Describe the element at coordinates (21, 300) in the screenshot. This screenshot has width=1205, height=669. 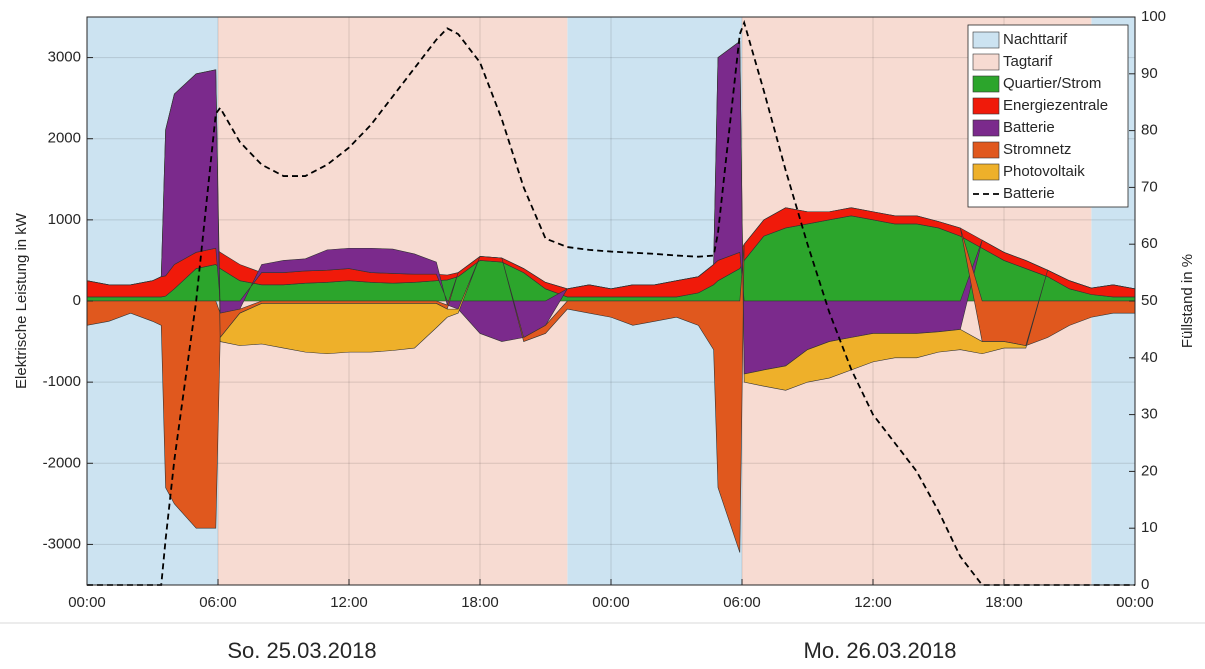
I see `y-axis-label: Elektrische Leistung in kW` at that location.